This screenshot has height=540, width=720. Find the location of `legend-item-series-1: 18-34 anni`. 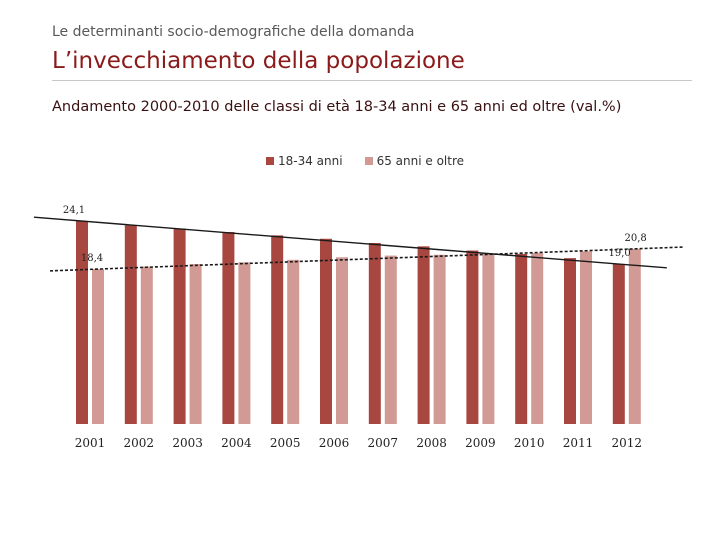

legend-item-series-1: 18-34 anni is located at coordinates (304, 161).